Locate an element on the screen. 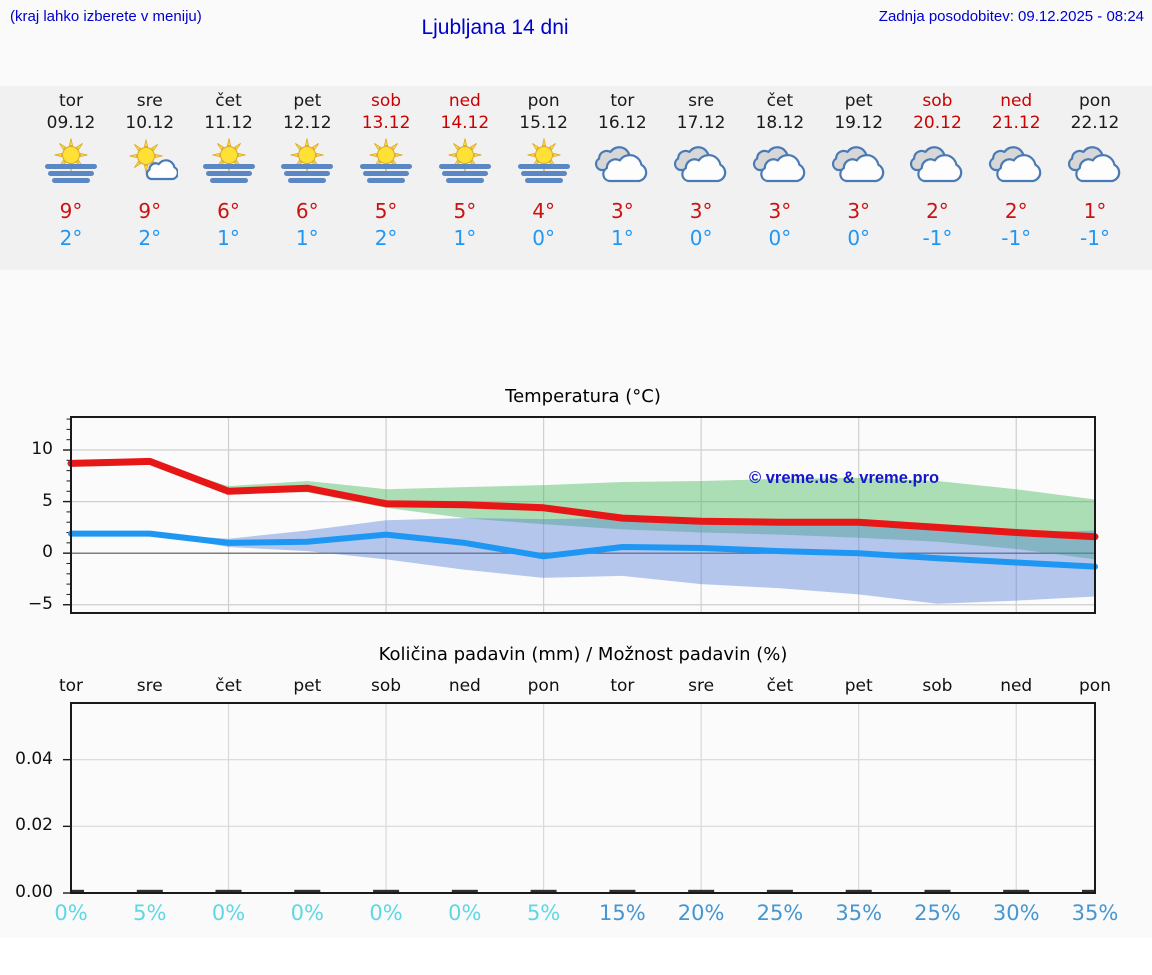  high-temp: 1° is located at coordinates (1095, 211).